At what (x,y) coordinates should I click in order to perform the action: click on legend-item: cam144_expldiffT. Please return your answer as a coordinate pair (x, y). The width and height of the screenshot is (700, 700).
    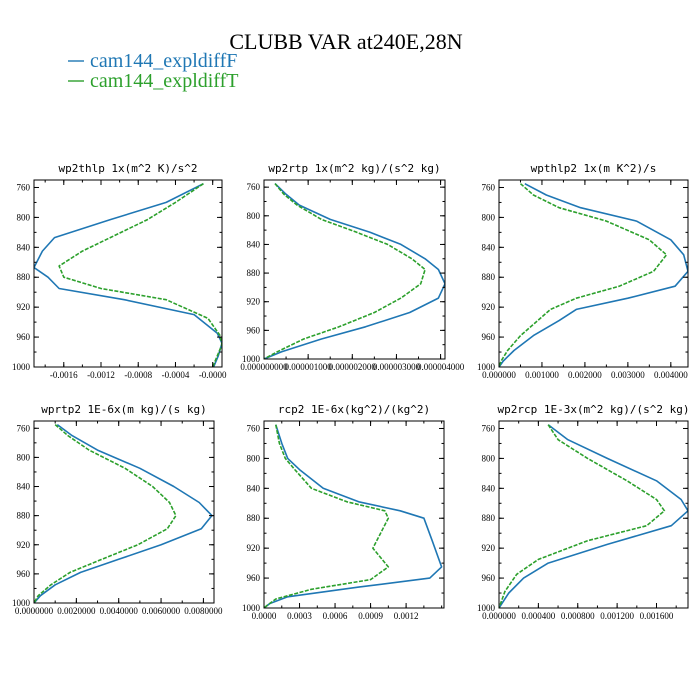
    Looking at the image, I should click on (153, 81).